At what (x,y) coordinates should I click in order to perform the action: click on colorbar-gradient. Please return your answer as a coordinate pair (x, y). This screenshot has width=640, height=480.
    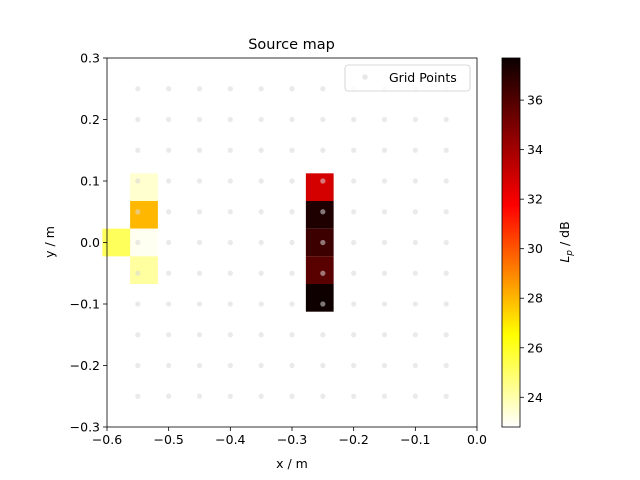
    Looking at the image, I should click on (511, 242).